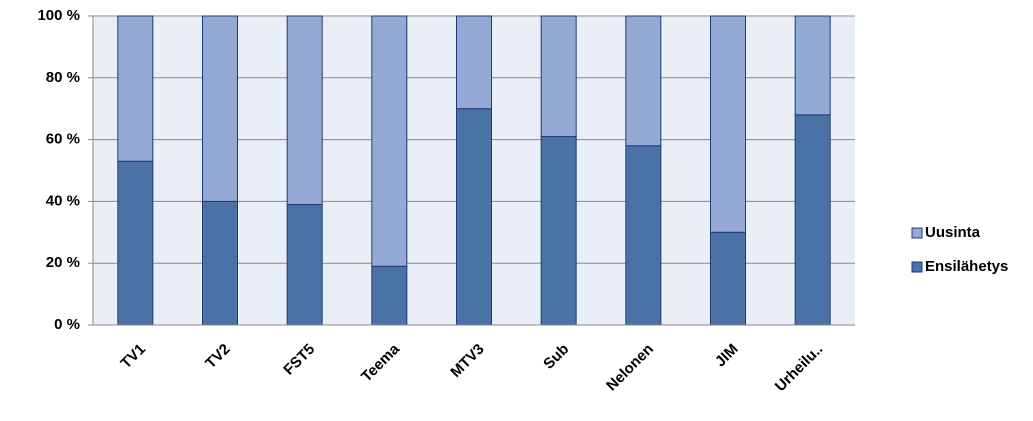 Image resolution: width=1033 pixels, height=421 pixels. What do you see at coordinates (217, 356) in the screenshot?
I see `x-tick-label: TV2` at bounding box center [217, 356].